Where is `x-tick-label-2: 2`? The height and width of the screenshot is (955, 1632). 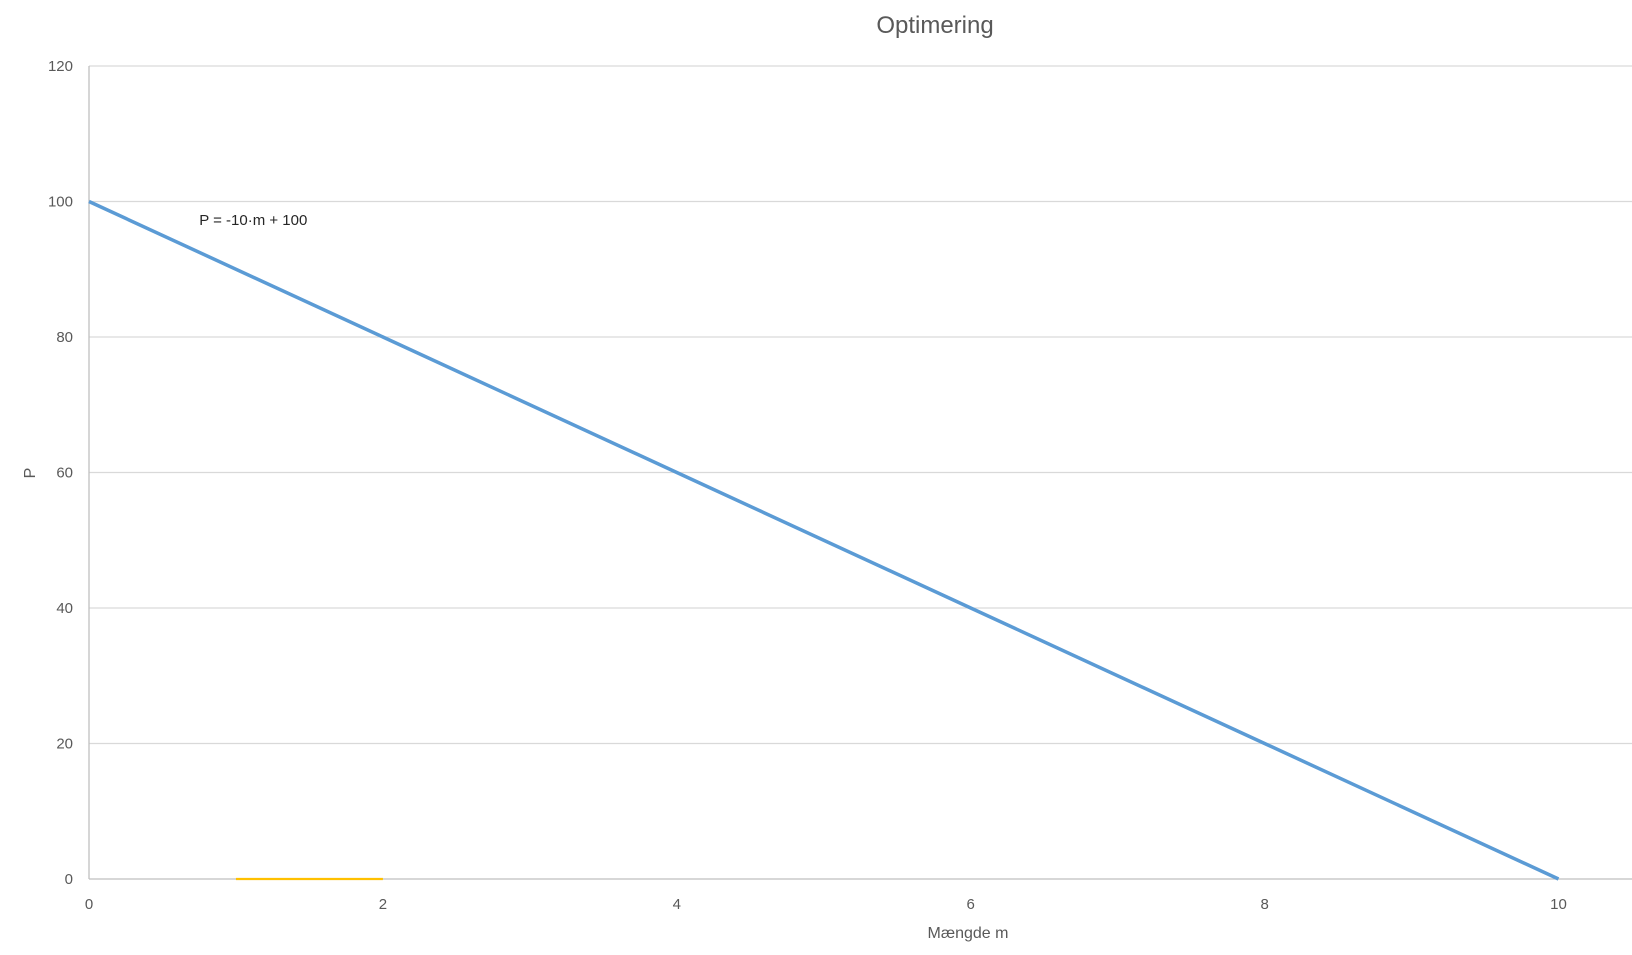
x-tick-label-2: 2 is located at coordinates (383, 904).